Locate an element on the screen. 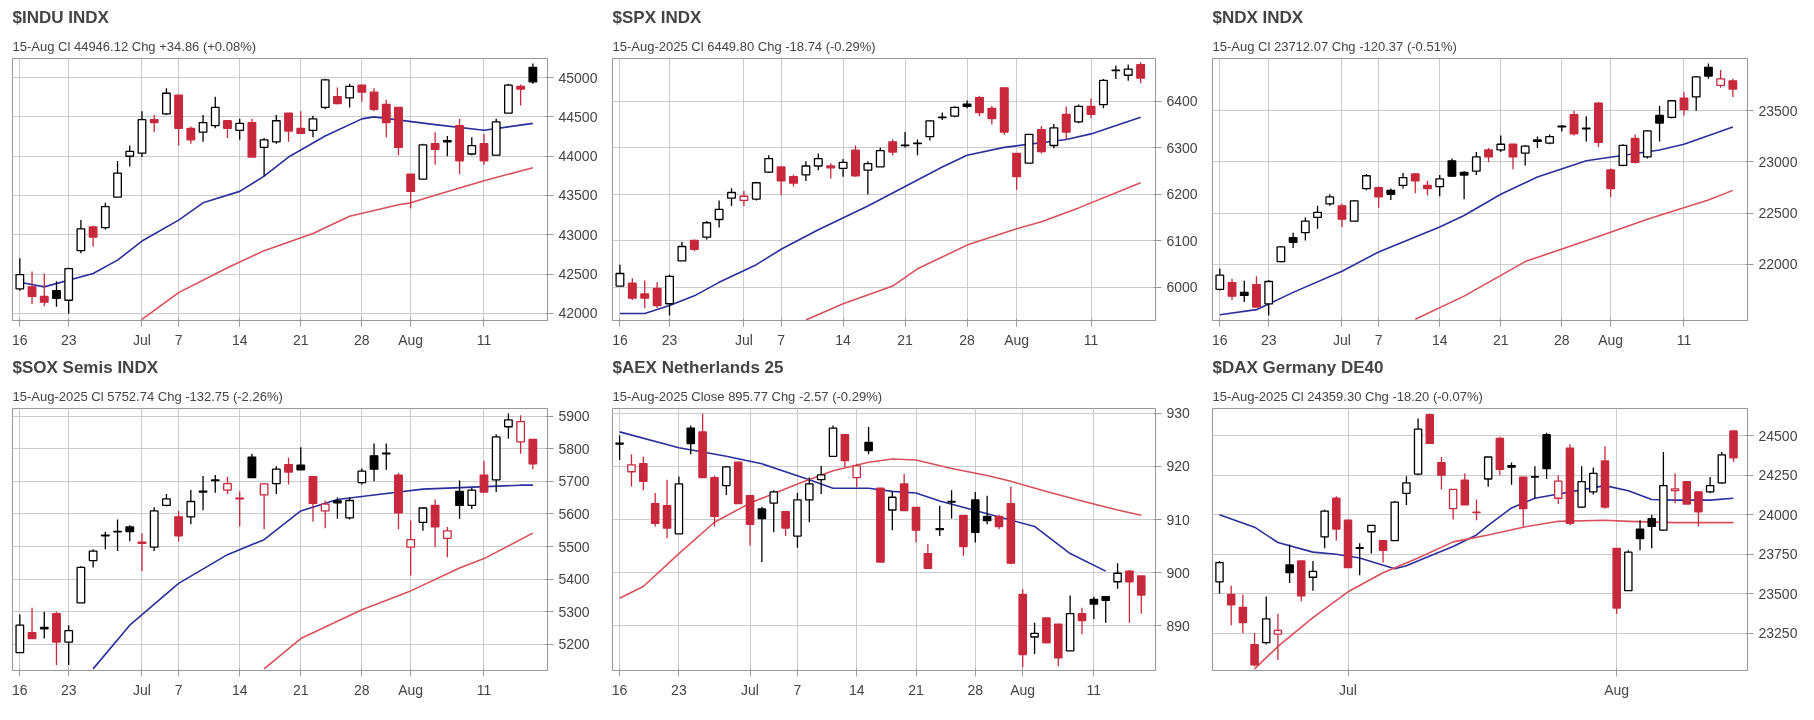 Image resolution: width=1814 pixels, height=720 pixels. x-tick-label: 28 is located at coordinates (362, 689).